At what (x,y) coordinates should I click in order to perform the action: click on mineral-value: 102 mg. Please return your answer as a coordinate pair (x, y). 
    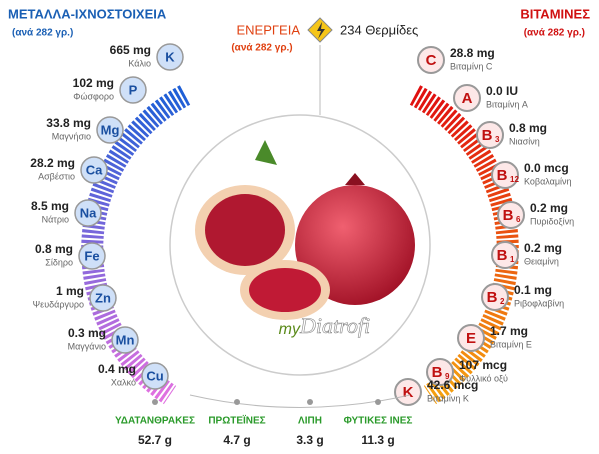
    Looking at the image, I should click on (93, 83).